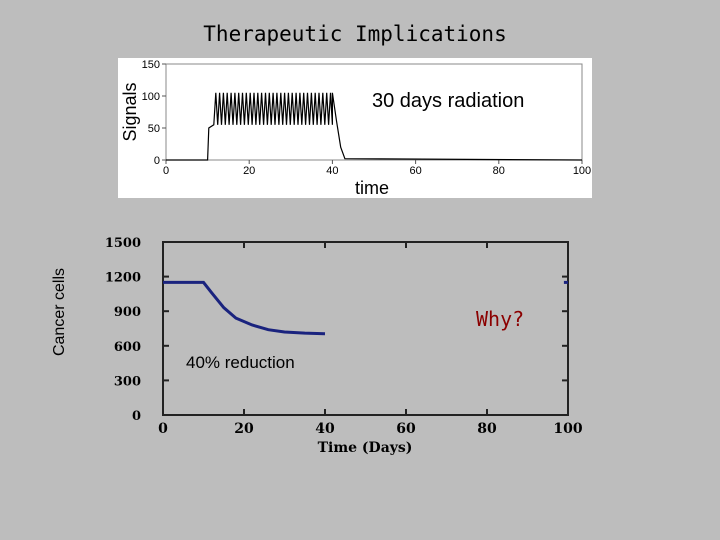 The width and height of the screenshot is (720, 540). What do you see at coordinates (127, 347) in the screenshot?
I see `cancer-ytick-label: 600` at bounding box center [127, 347].